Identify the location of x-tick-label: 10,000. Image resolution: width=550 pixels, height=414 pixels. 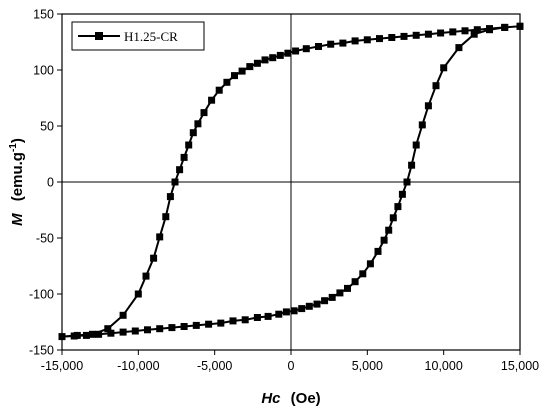
(444, 366).